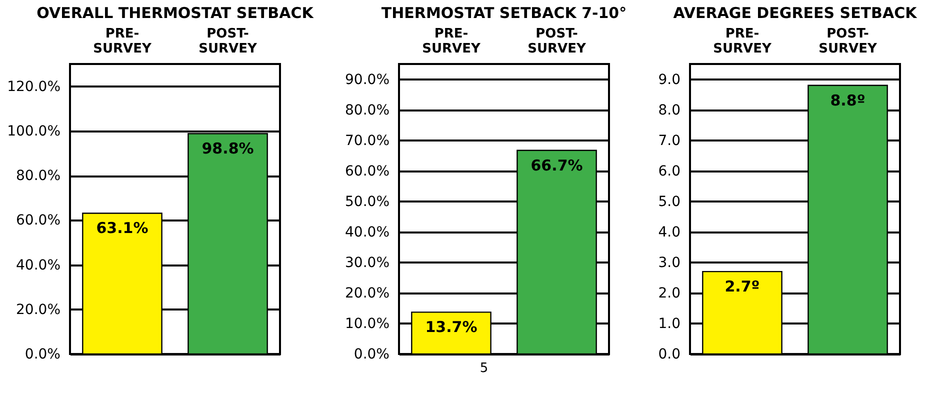 The height and width of the screenshot is (401, 941). Describe the element at coordinates (367, 324) in the screenshot. I see `y-tick-label: 10.0%` at that location.